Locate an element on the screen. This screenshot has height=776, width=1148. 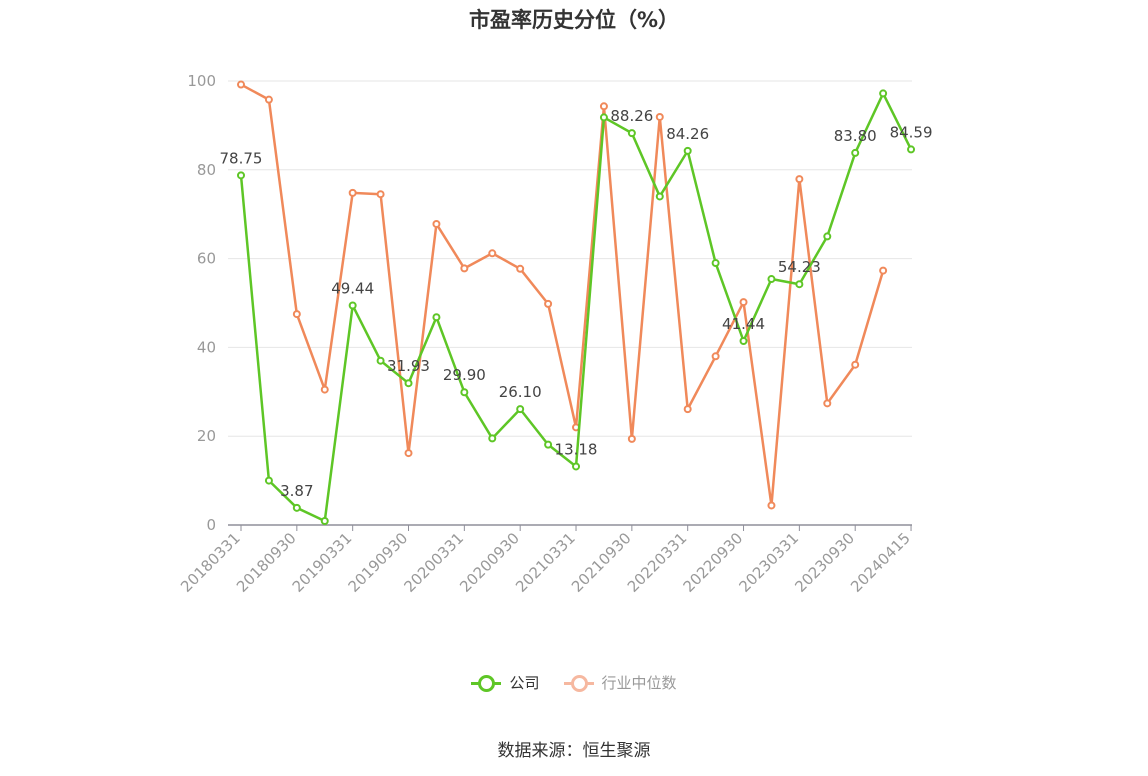
legend: 公司 行业中位数 is located at coordinates (574, 682).